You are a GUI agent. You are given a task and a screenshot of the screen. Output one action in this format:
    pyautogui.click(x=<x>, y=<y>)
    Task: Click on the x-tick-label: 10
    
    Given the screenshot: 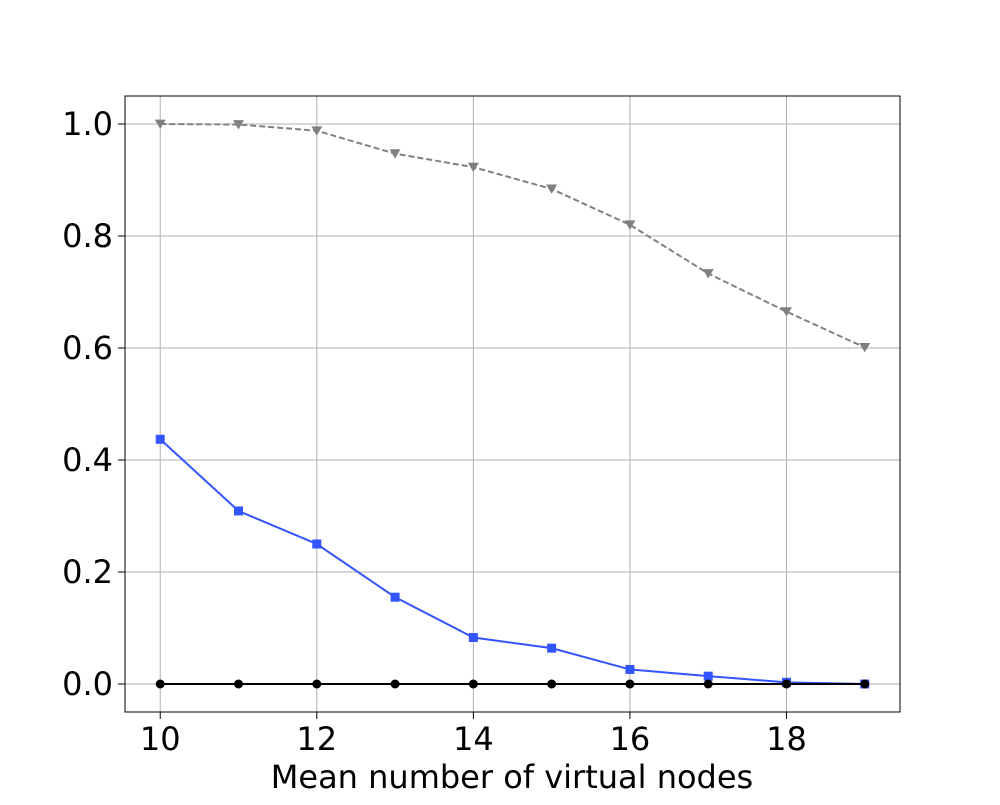 What is the action you would take?
    pyautogui.click(x=160, y=739)
    